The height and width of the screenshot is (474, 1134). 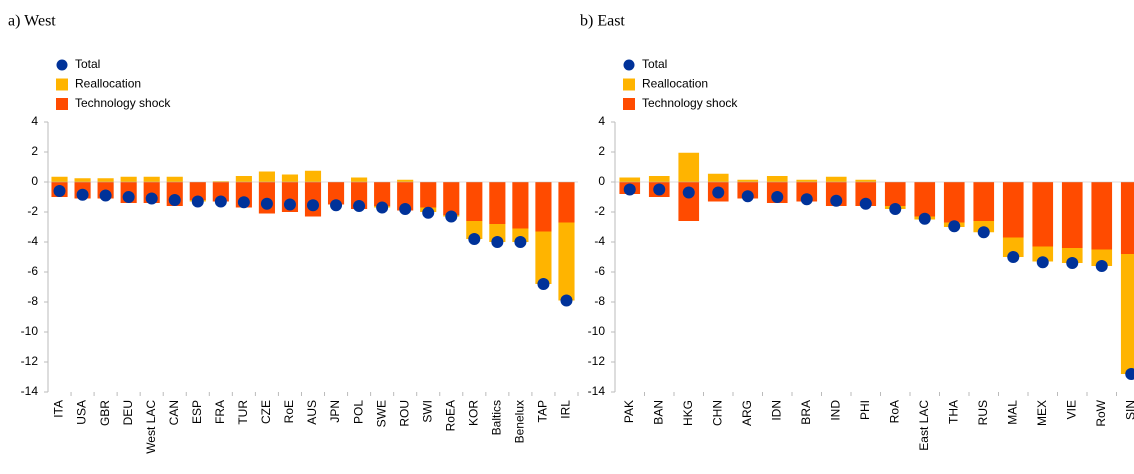 I want to click on y-tick-label: 0, so click(x=601, y=181).